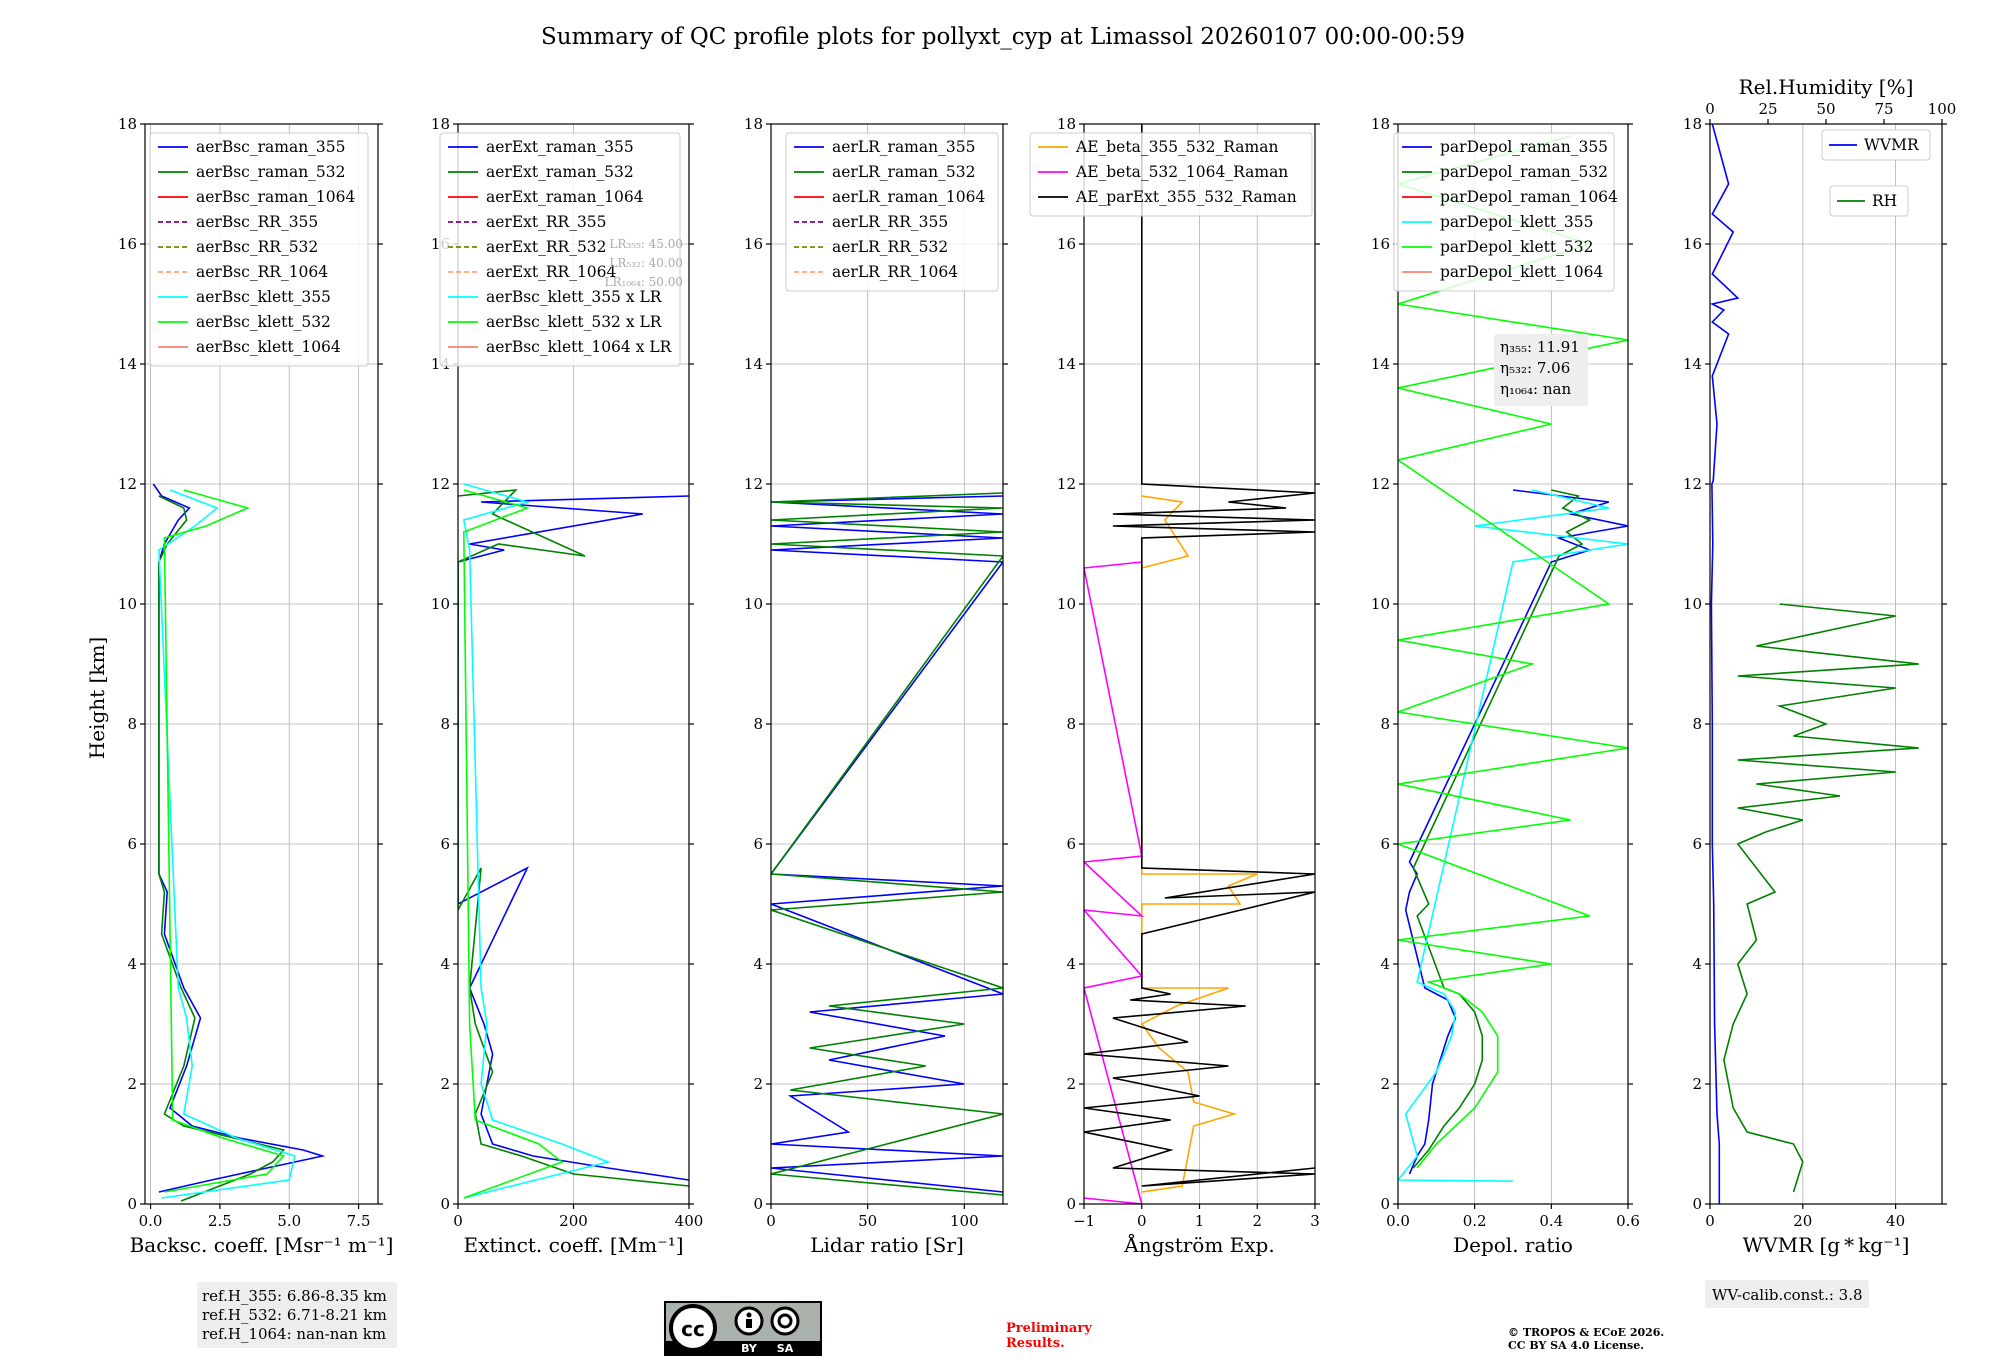 The height and width of the screenshot is (1360, 2000). I want to click on copyright-line-1: © TROPOS & ECoE 2026., so click(1586, 1332).